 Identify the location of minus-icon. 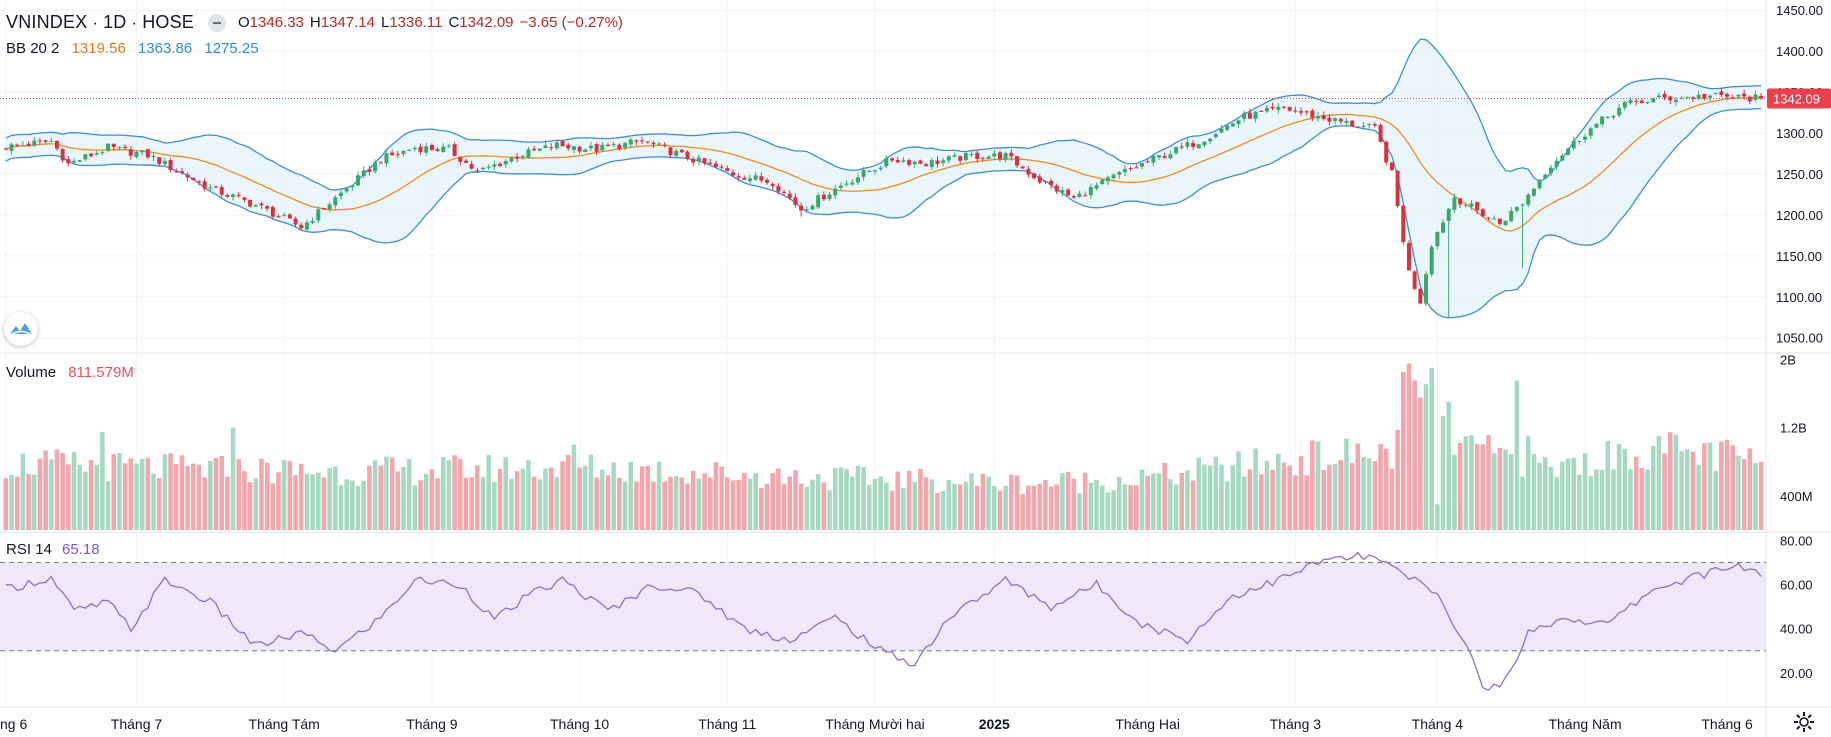
(217, 22).